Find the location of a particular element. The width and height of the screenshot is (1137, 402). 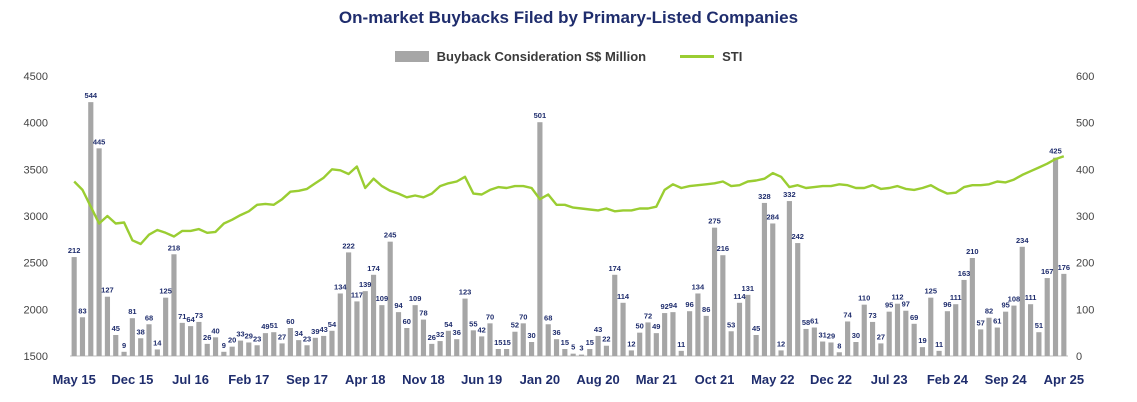

y-left-tick-label: 2000 is located at coordinates (36, 310).